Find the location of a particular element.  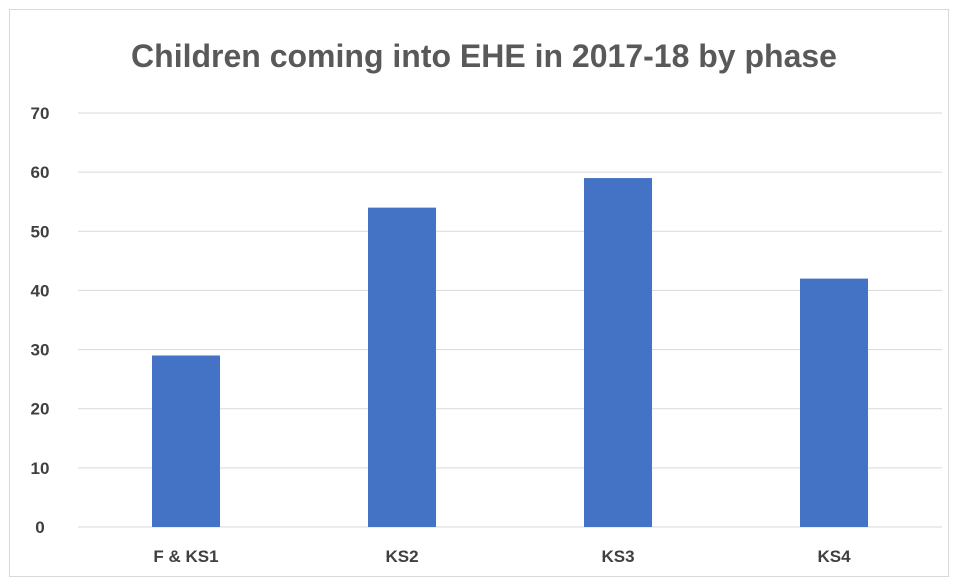

y-axis-ticks: 0 10 20 30 40 50 60 70 is located at coordinates (40, 320).